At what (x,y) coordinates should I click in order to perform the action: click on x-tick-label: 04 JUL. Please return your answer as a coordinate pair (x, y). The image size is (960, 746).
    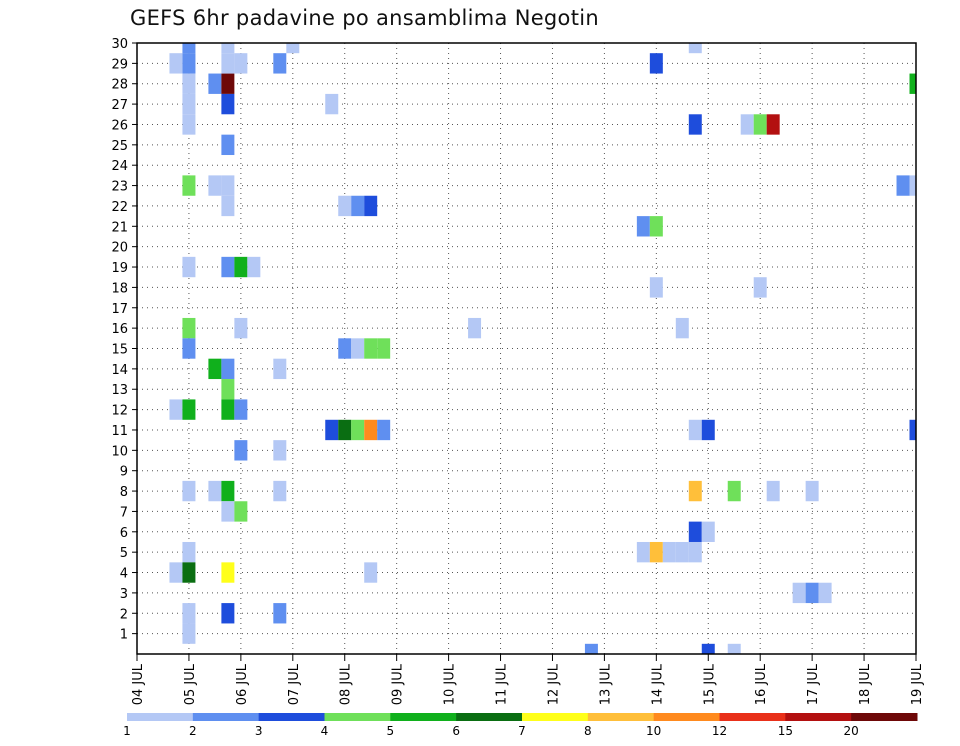
    Looking at the image, I should click on (138, 684).